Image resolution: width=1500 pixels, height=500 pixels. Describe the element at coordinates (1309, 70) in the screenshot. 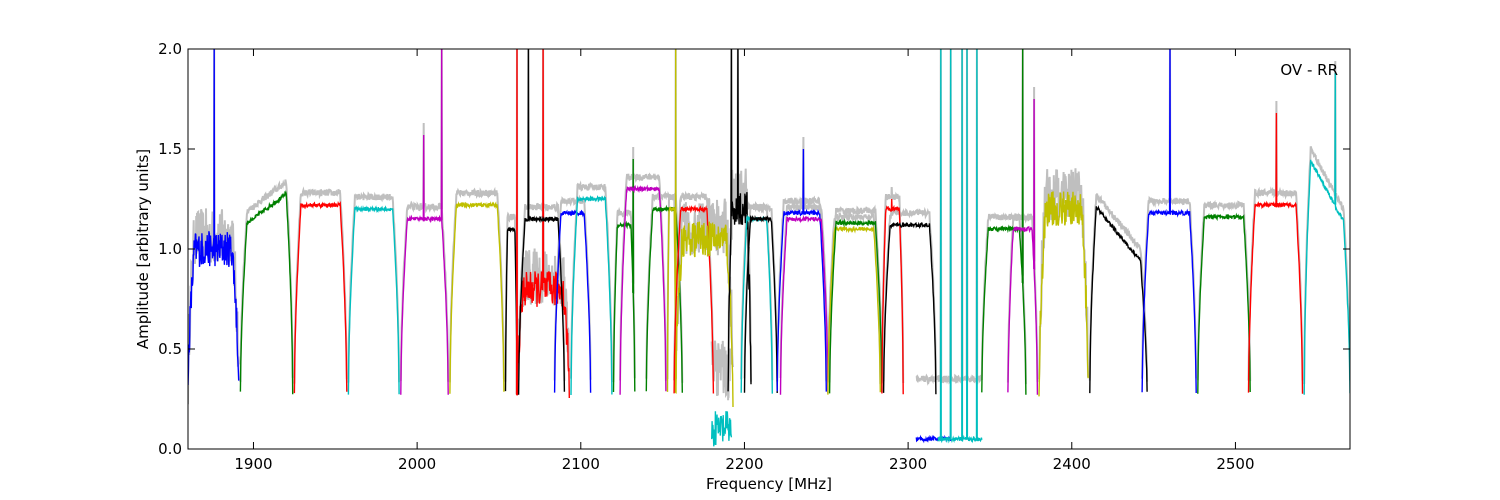

I see `polarization-annotation: OV - RR` at that location.